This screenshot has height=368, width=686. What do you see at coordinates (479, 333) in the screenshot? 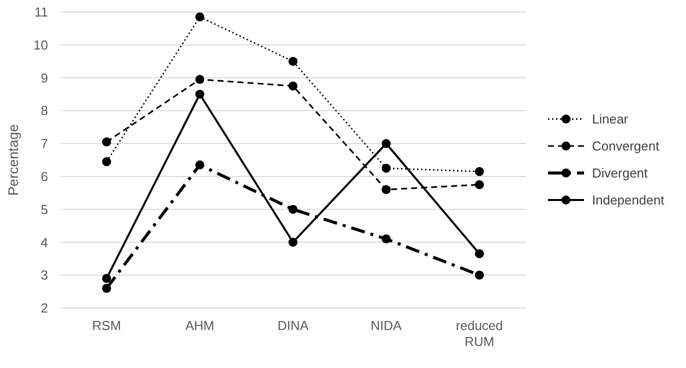
I see `x-tick-label: reduced RUM` at bounding box center [479, 333].